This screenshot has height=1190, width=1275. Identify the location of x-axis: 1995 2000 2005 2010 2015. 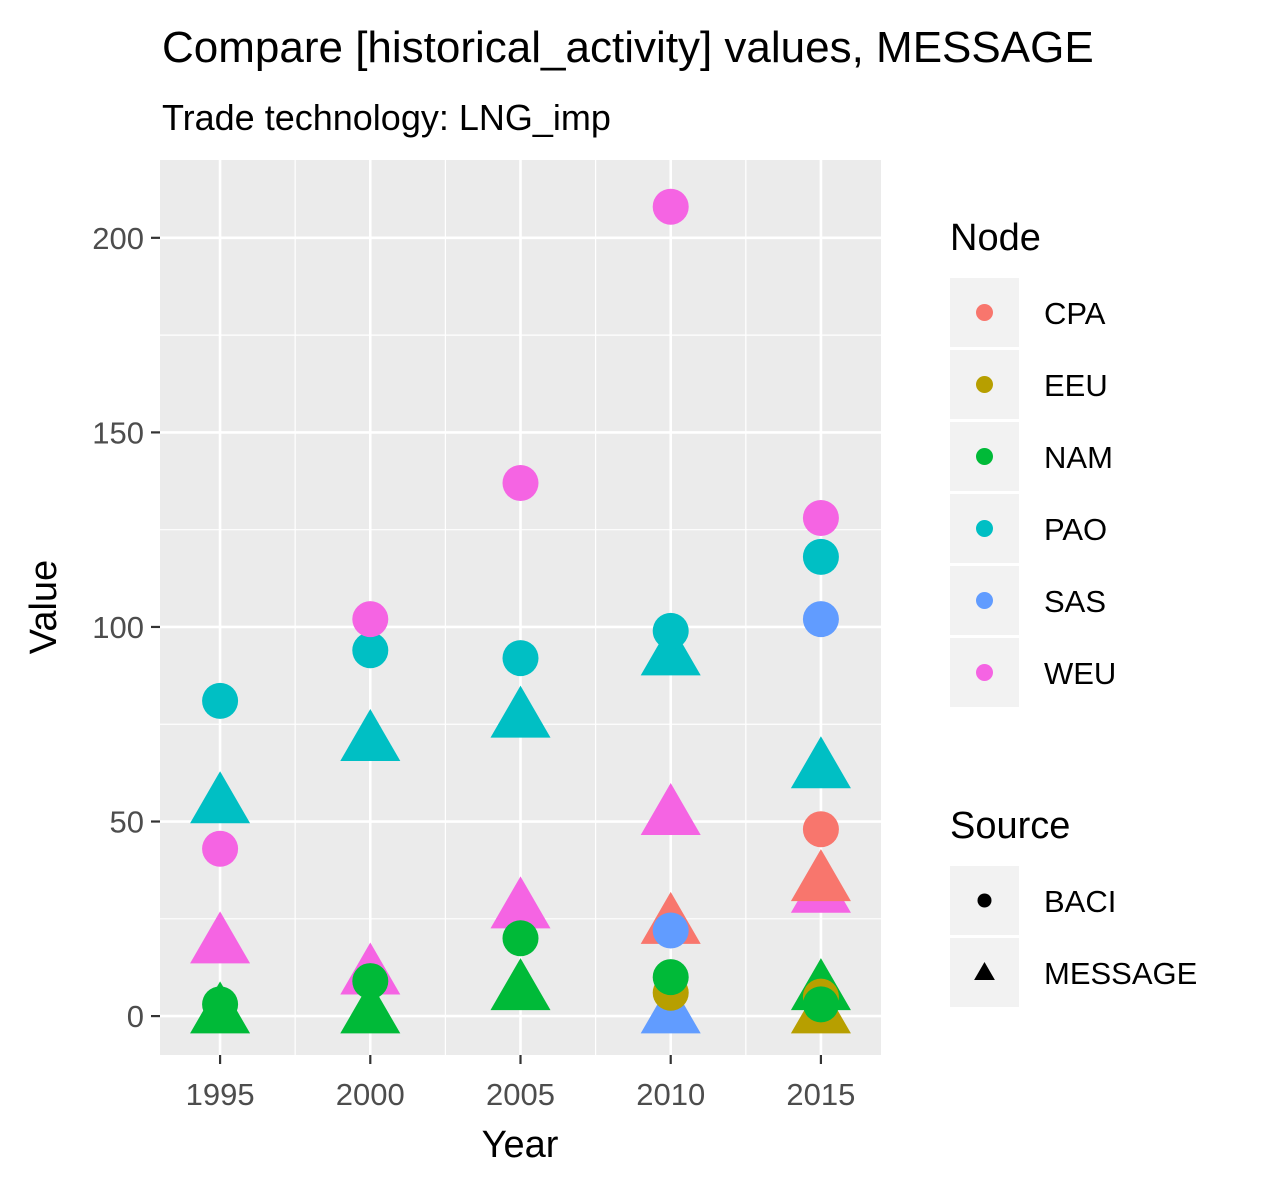
(520, 1083).